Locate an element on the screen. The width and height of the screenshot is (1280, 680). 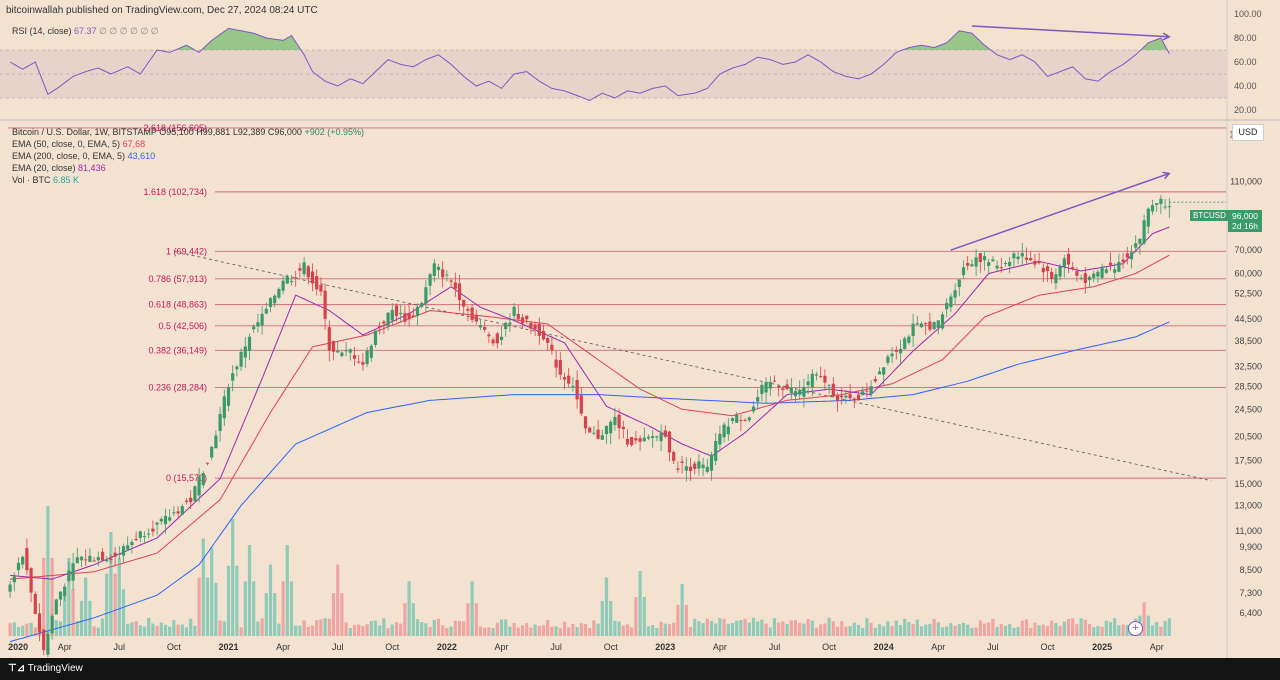
high-value: H99,881 is located at coordinates (213, 132).